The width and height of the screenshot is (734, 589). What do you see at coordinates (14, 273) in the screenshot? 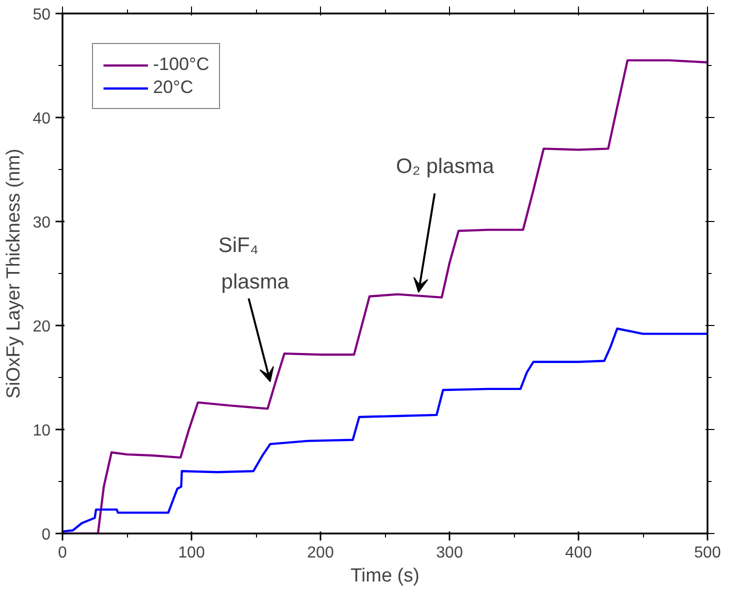
I see `y-axis-title: SiOxFy Layer Thickness (nm)` at bounding box center [14, 273].